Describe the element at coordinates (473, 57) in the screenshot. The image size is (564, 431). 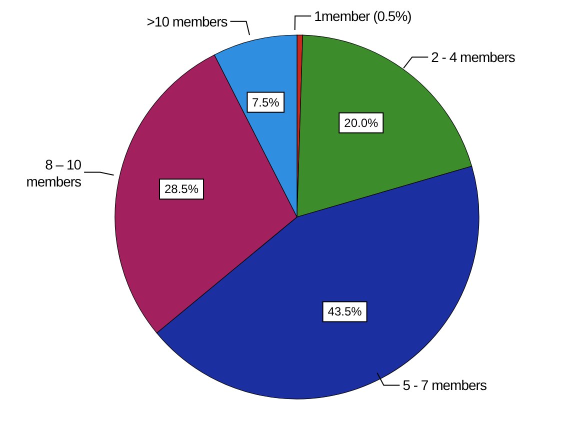
I see `slice-label: 2 - 4 members` at that location.